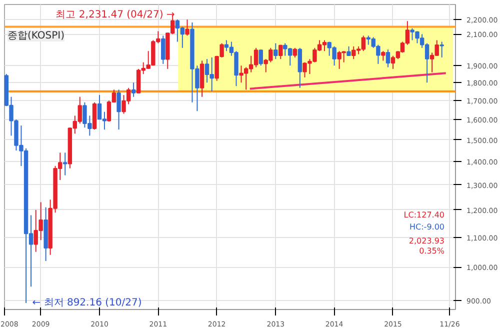 The width and height of the screenshot is (500, 331). I want to click on text: 종합(KOSPI), so click(36, 36).